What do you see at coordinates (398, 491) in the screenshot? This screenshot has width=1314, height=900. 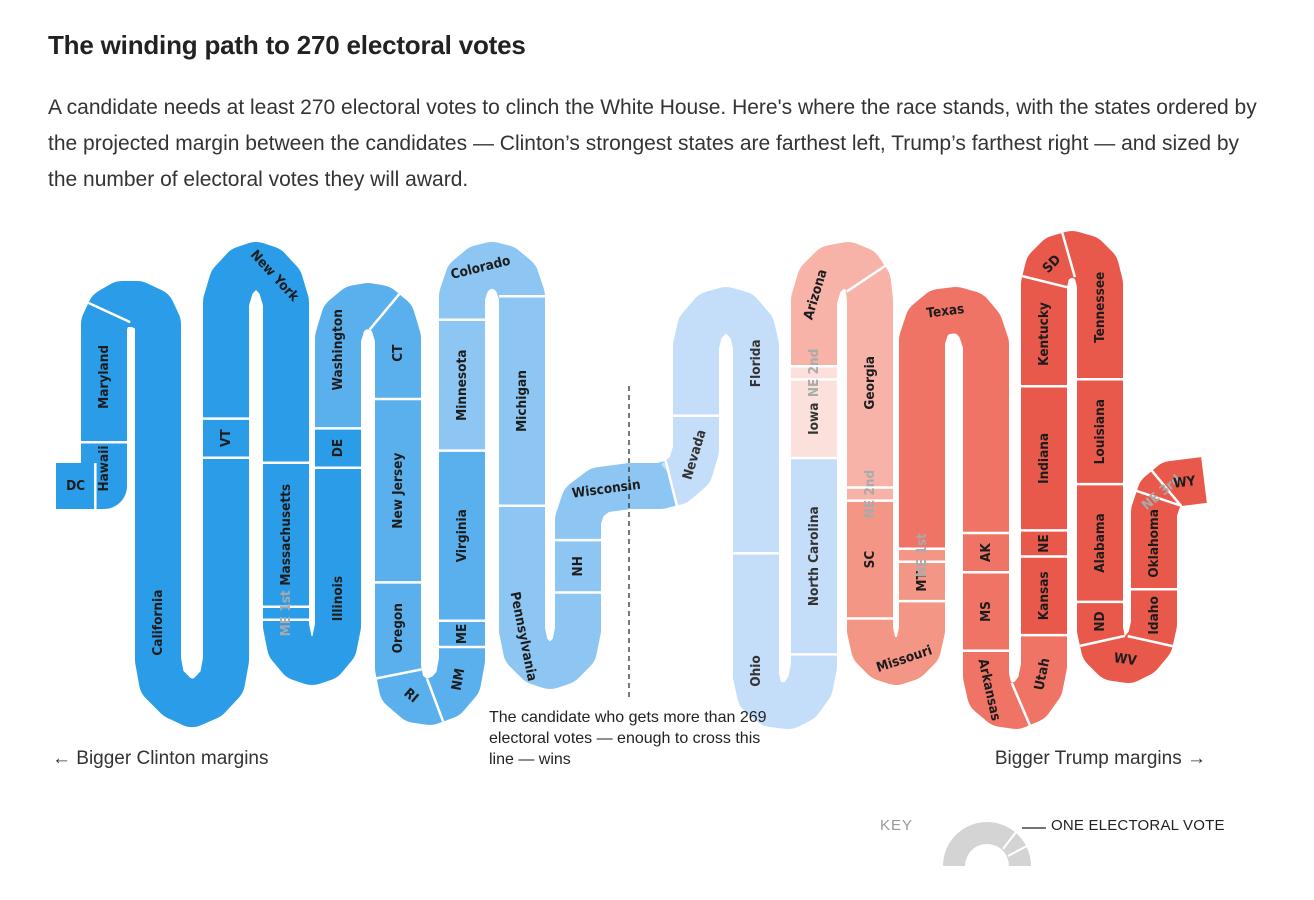 I see `state-label-new-jersey: New Jersey` at bounding box center [398, 491].